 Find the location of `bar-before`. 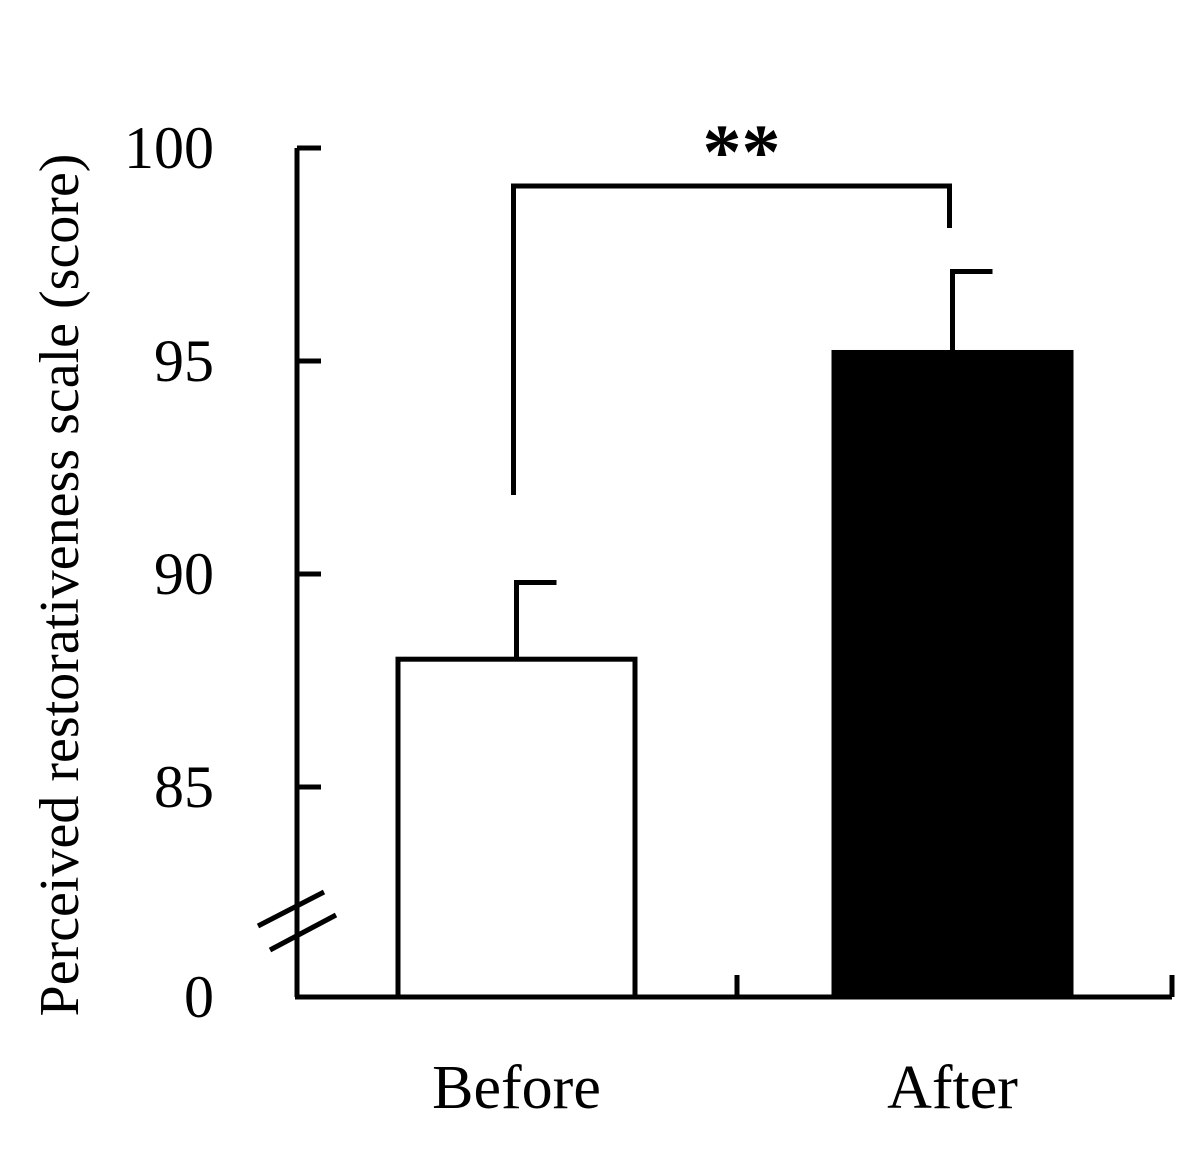

bar-before is located at coordinates (516, 828).